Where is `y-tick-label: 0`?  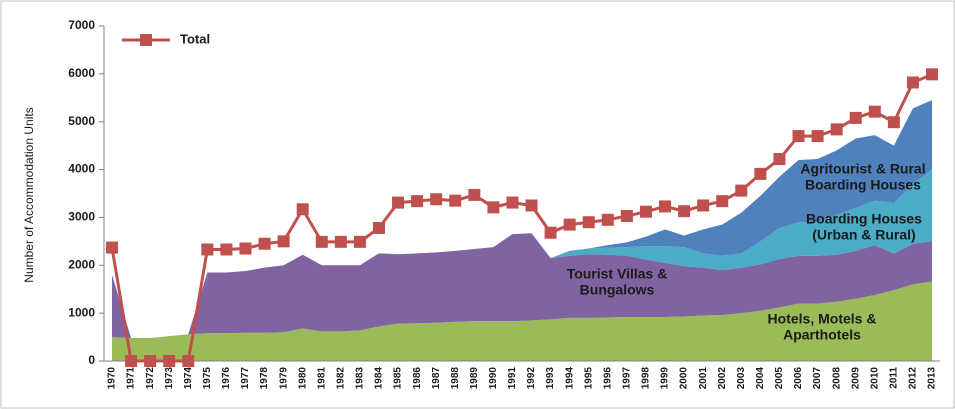
y-tick-label: 0 is located at coordinates (91, 360).